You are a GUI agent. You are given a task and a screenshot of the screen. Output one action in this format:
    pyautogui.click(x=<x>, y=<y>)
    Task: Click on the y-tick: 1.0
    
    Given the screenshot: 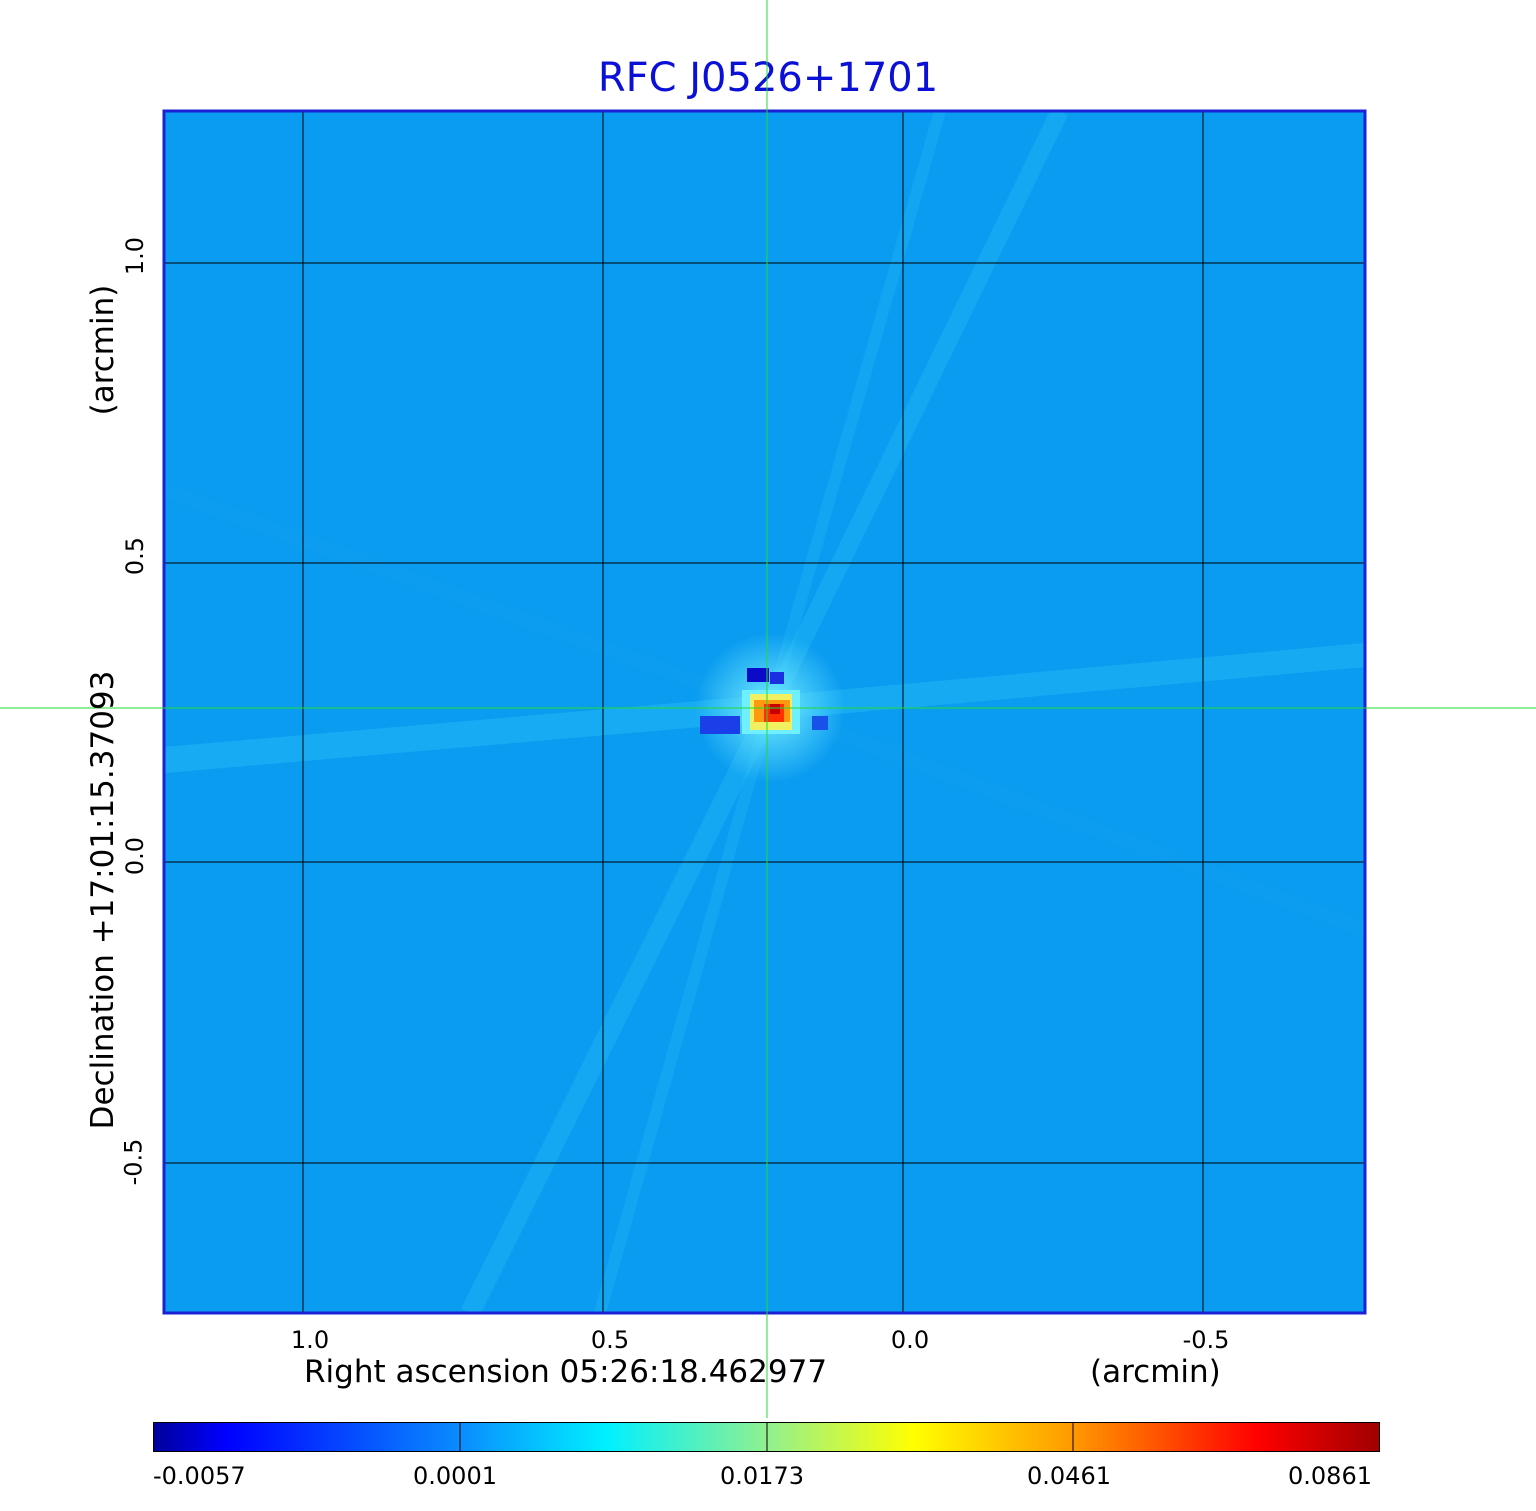 What is the action you would take?
    pyautogui.click(x=135, y=256)
    